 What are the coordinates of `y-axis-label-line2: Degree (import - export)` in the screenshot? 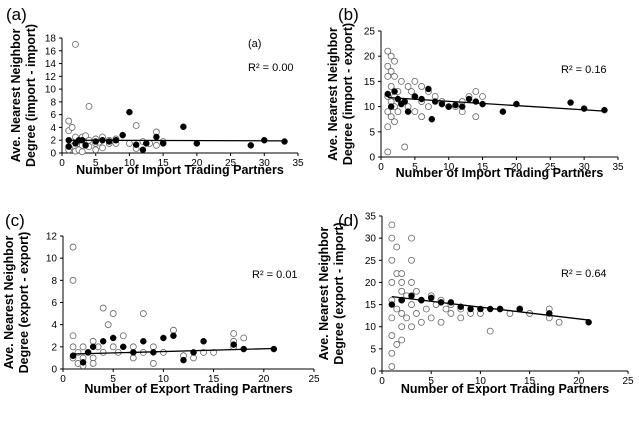 It's located at (348, 94).